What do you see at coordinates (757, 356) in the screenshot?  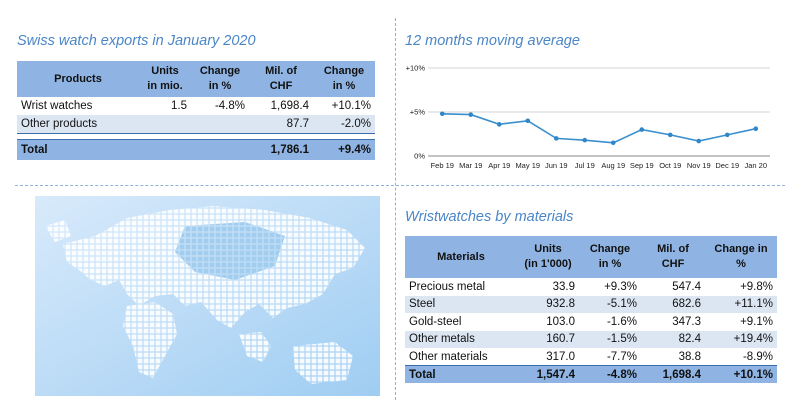 I see `cell-change-chf: -8.9%` at bounding box center [757, 356].